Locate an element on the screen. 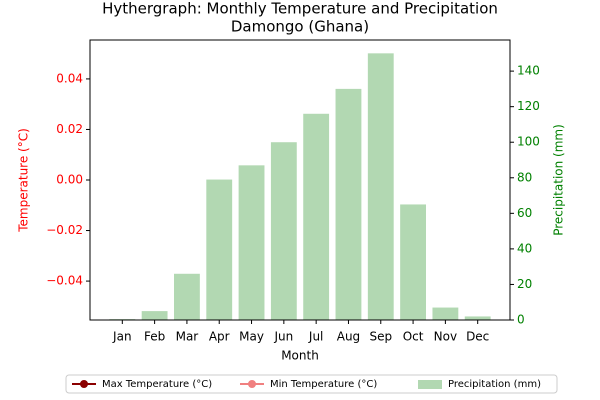  x-tick-label: Jun is located at coordinates (283, 337).